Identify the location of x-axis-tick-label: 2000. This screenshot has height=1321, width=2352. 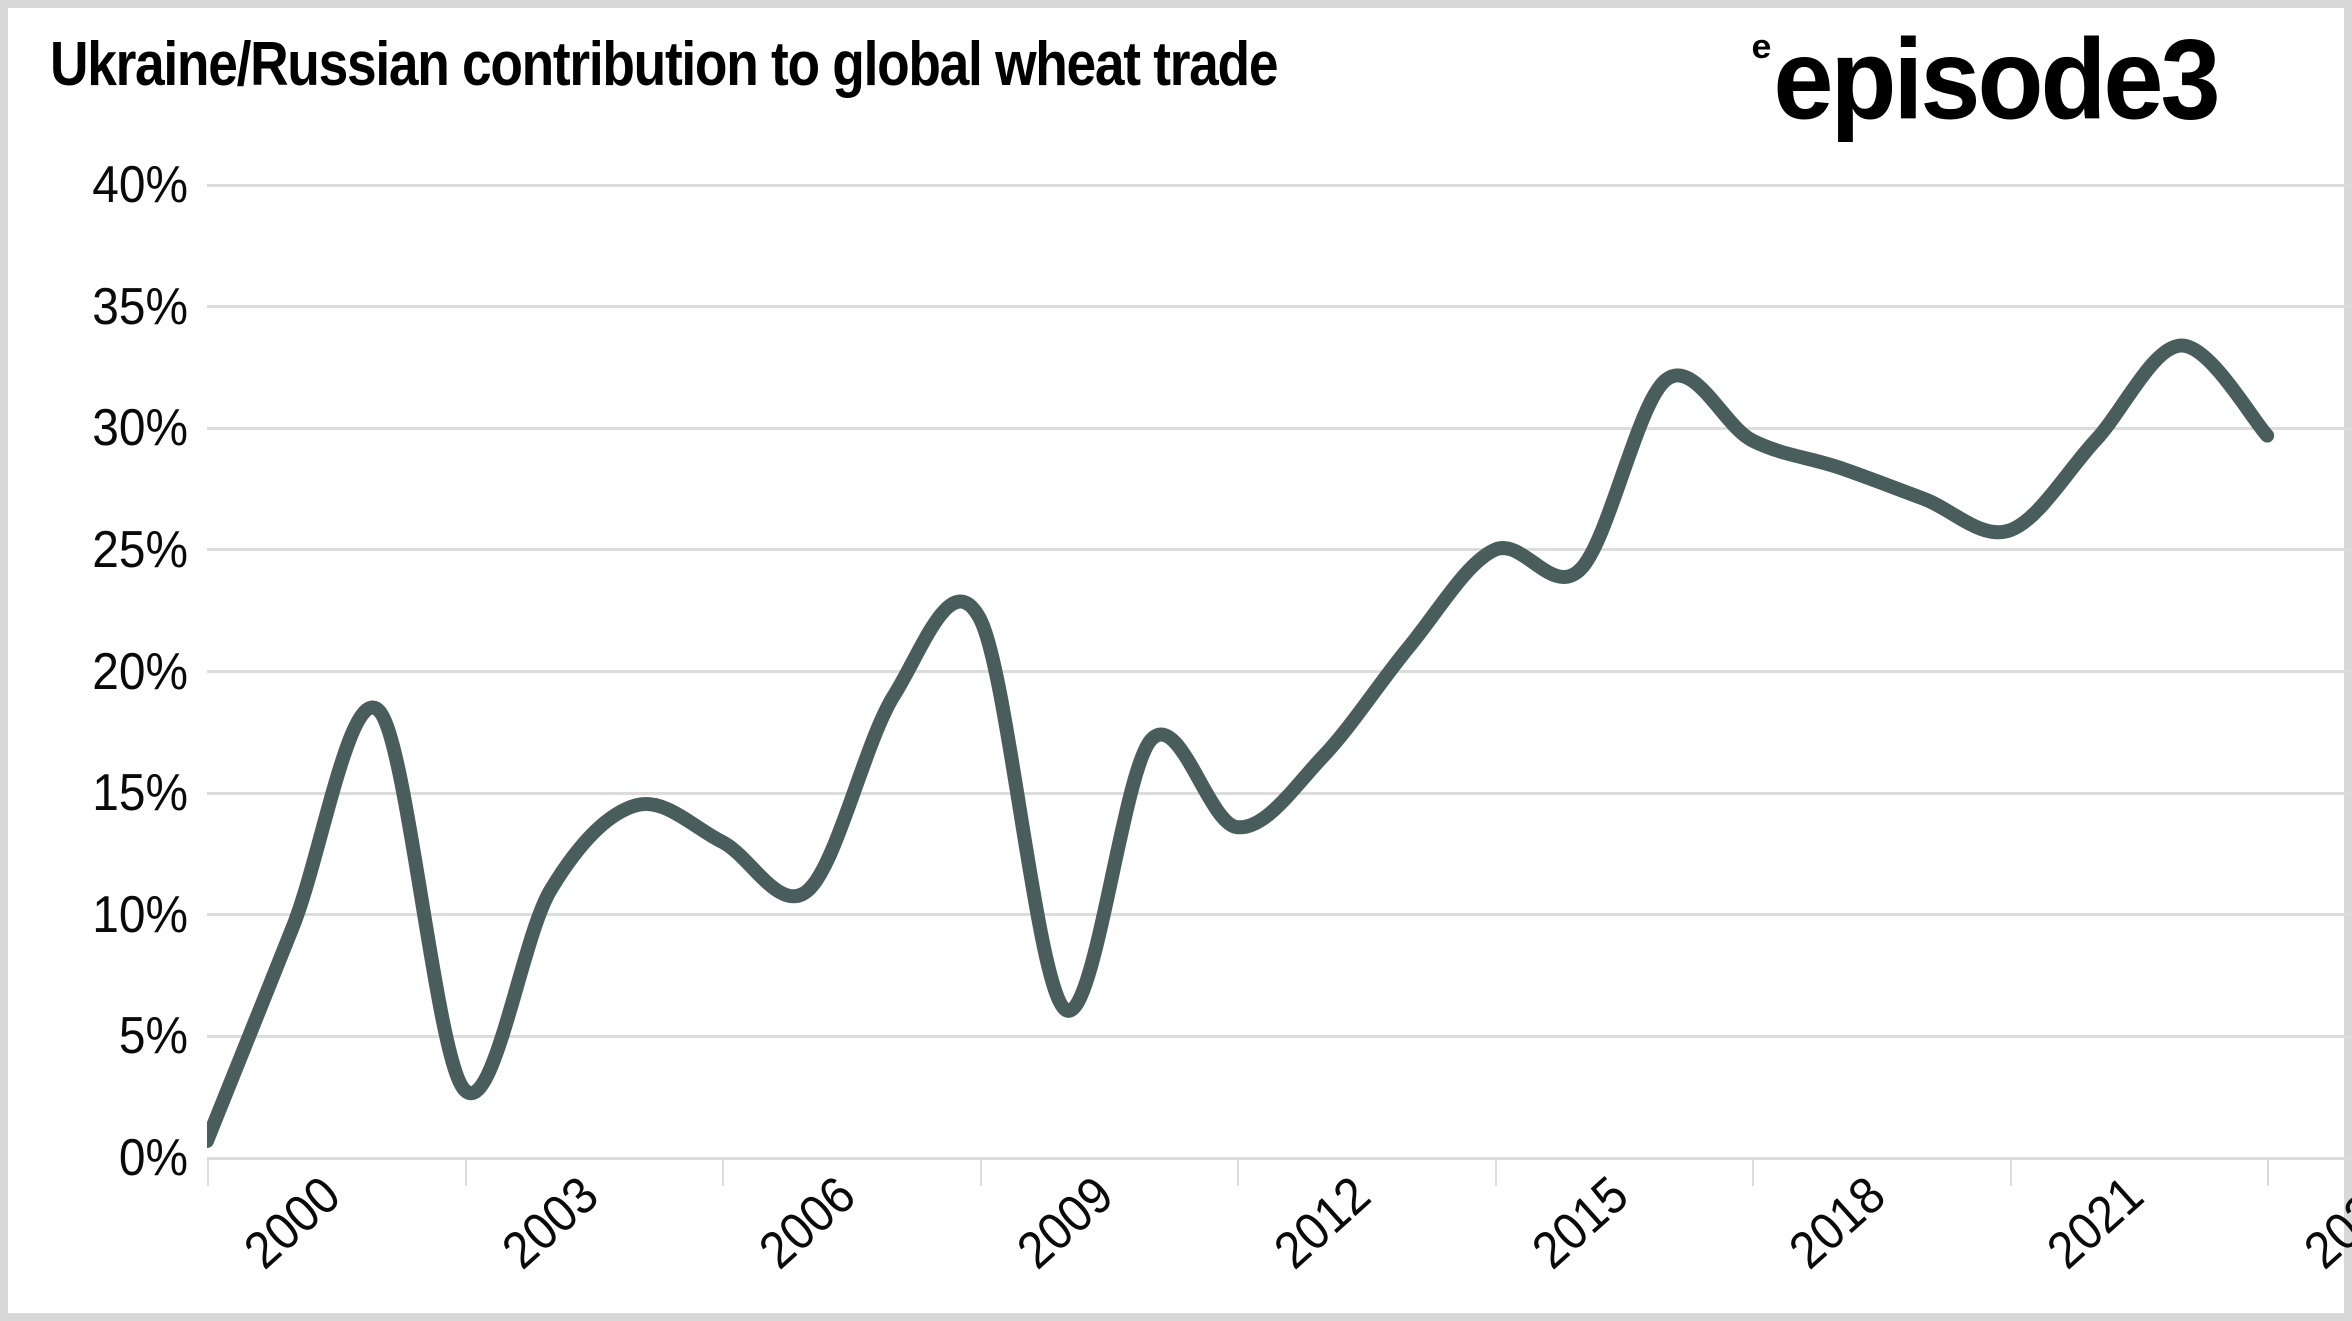
(292, 1223).